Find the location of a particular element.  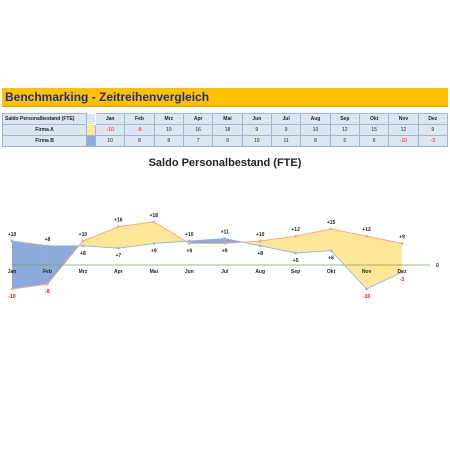

month-header: Dez is located at coordinates (433, 119).